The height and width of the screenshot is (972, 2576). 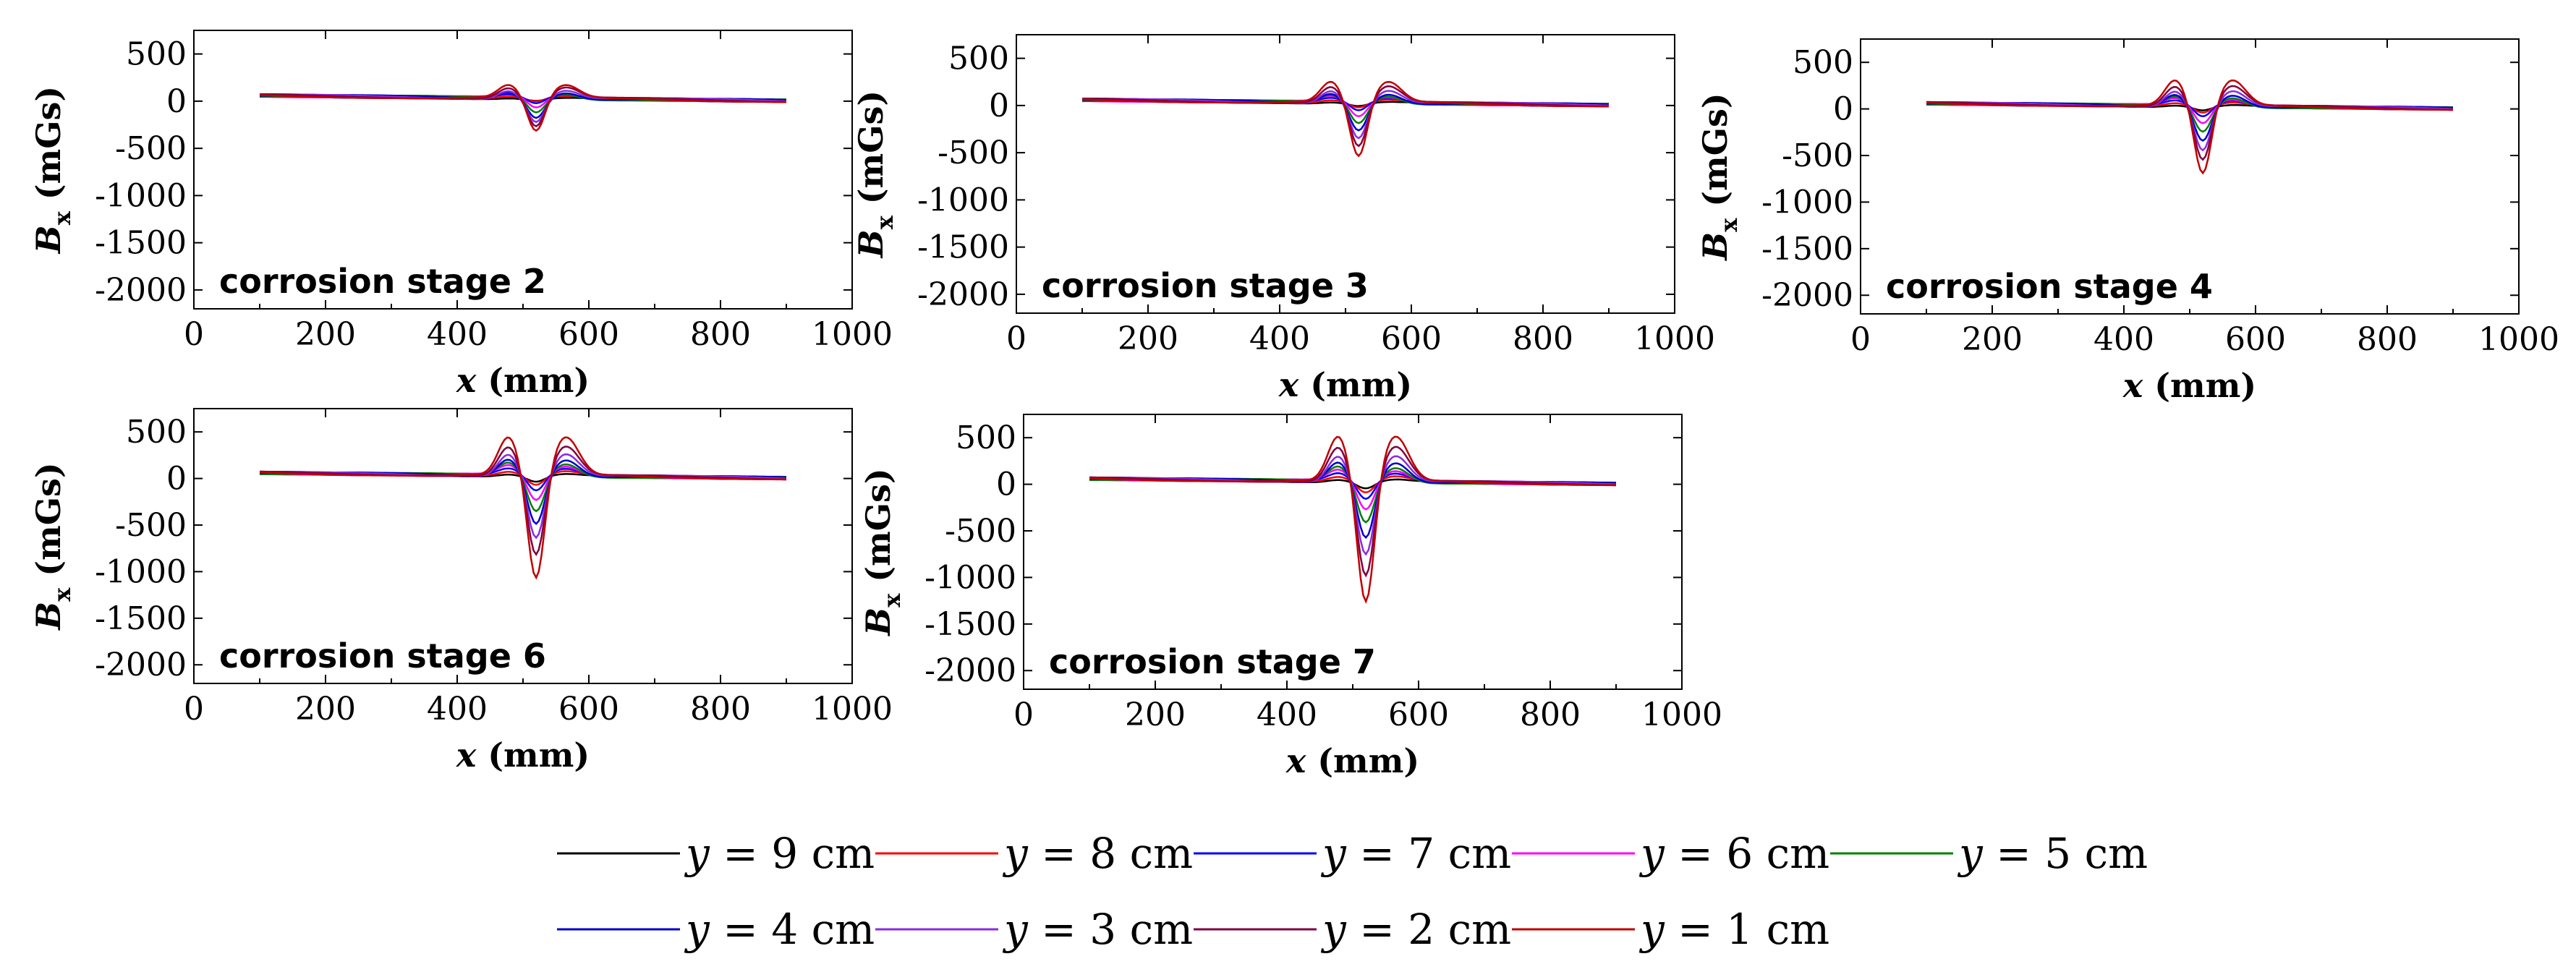 I want to click on legend-item: y = 9 cm, so click(x=716, y=853).